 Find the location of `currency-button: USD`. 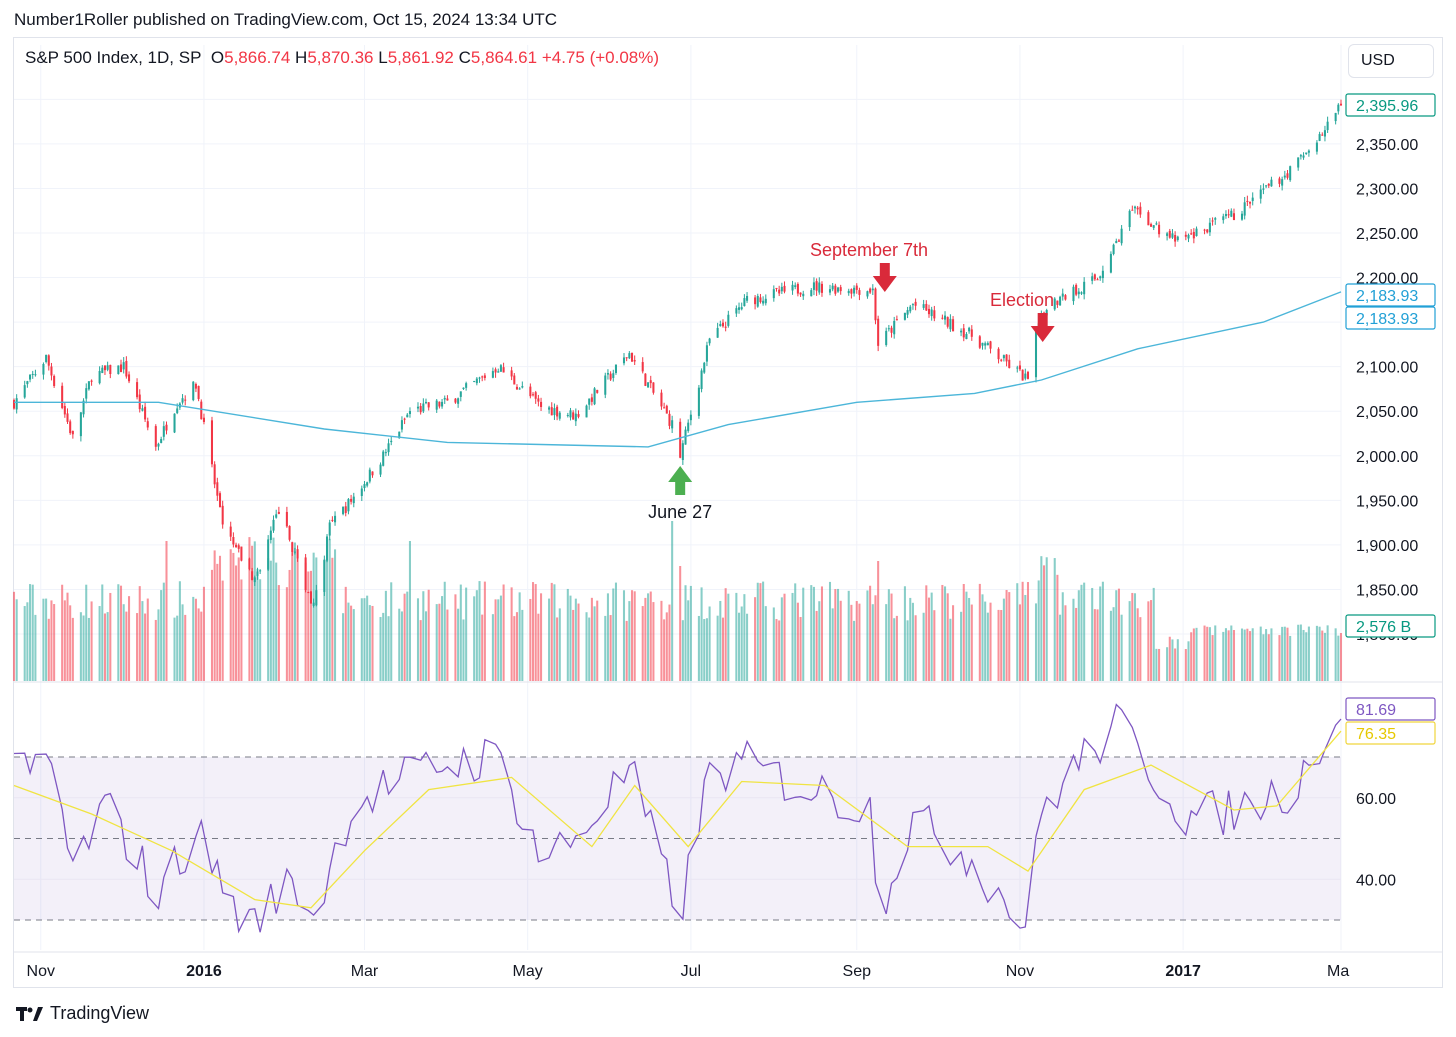

currency-button: USD is located at coordinates (1391, 61).